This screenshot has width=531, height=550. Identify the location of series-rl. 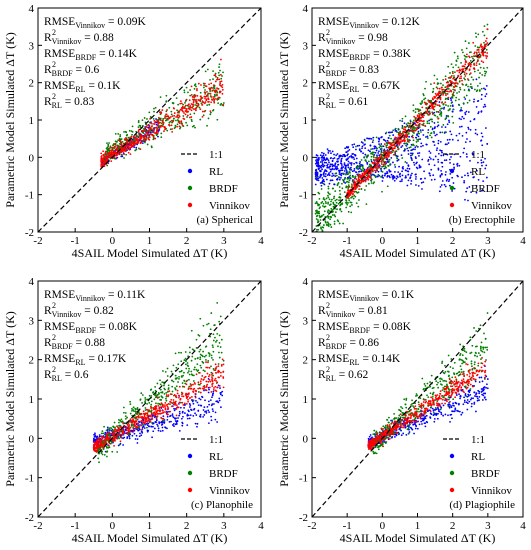
(401, 140).